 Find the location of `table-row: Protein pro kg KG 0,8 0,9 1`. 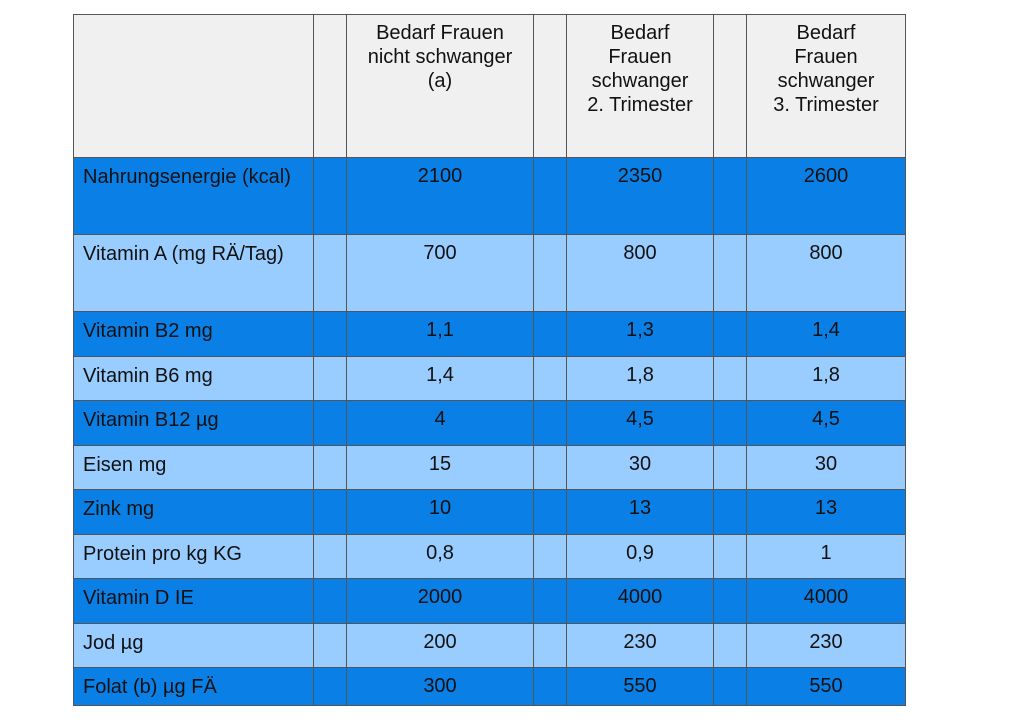

table-row: Protein pro kg KG 0,8 0,9 1 is located at coordinates (489, 556).